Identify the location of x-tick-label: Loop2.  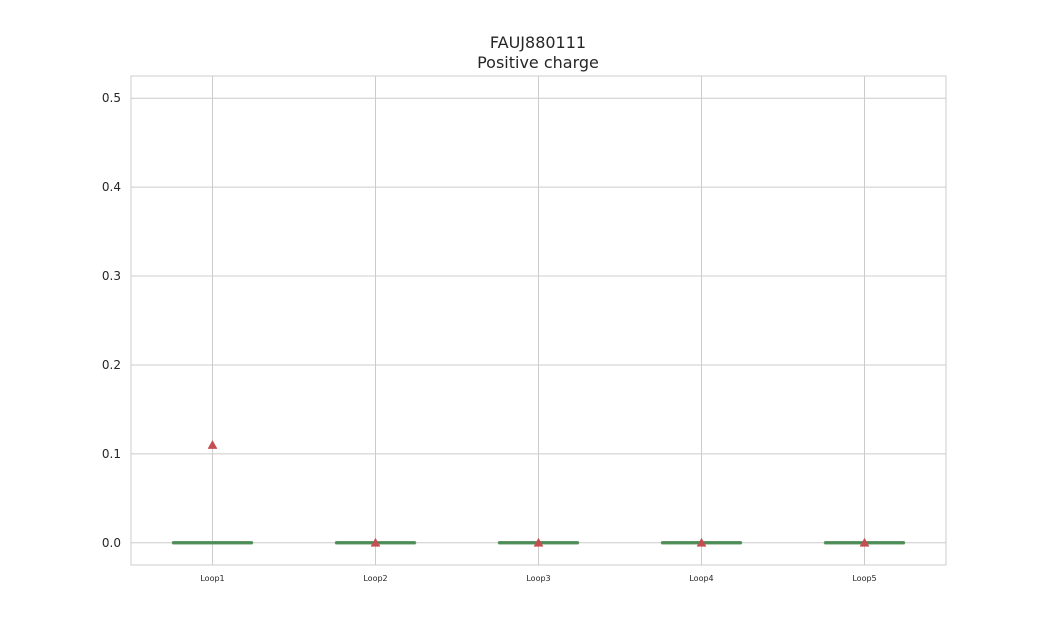
(375, 578).